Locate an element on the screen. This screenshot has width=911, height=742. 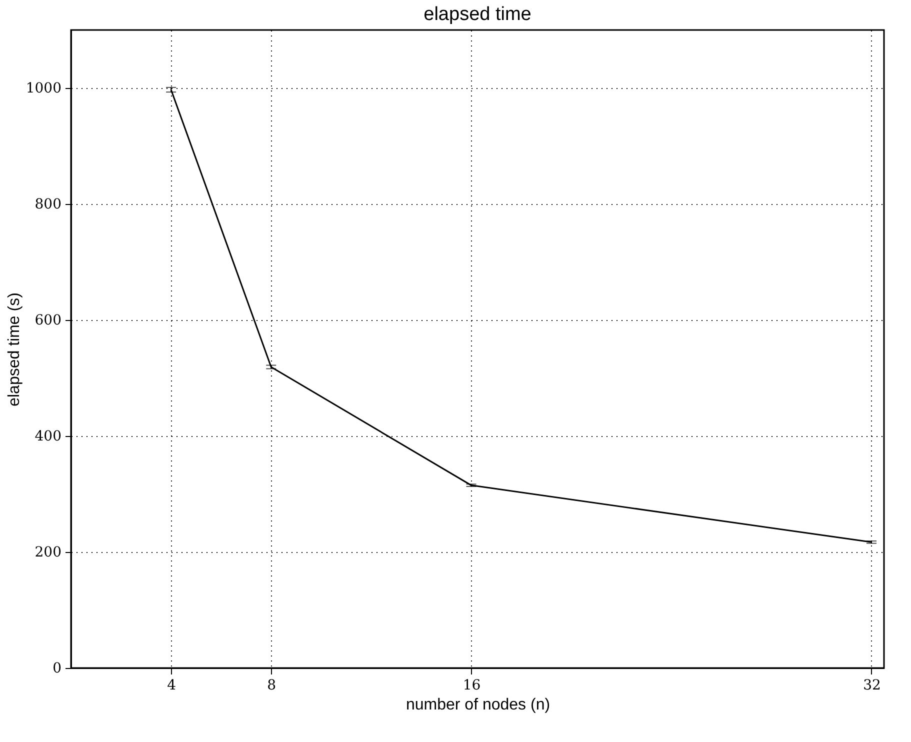
x-tick-label: 32 is located at coordinates (872, 686).